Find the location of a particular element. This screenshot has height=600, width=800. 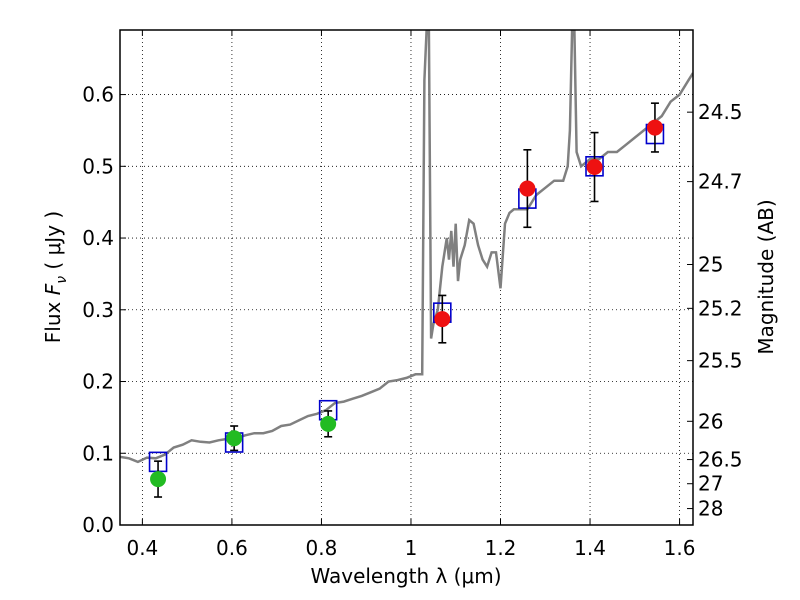

mag-tick-label: 25 is located at coordinates (710, 265).